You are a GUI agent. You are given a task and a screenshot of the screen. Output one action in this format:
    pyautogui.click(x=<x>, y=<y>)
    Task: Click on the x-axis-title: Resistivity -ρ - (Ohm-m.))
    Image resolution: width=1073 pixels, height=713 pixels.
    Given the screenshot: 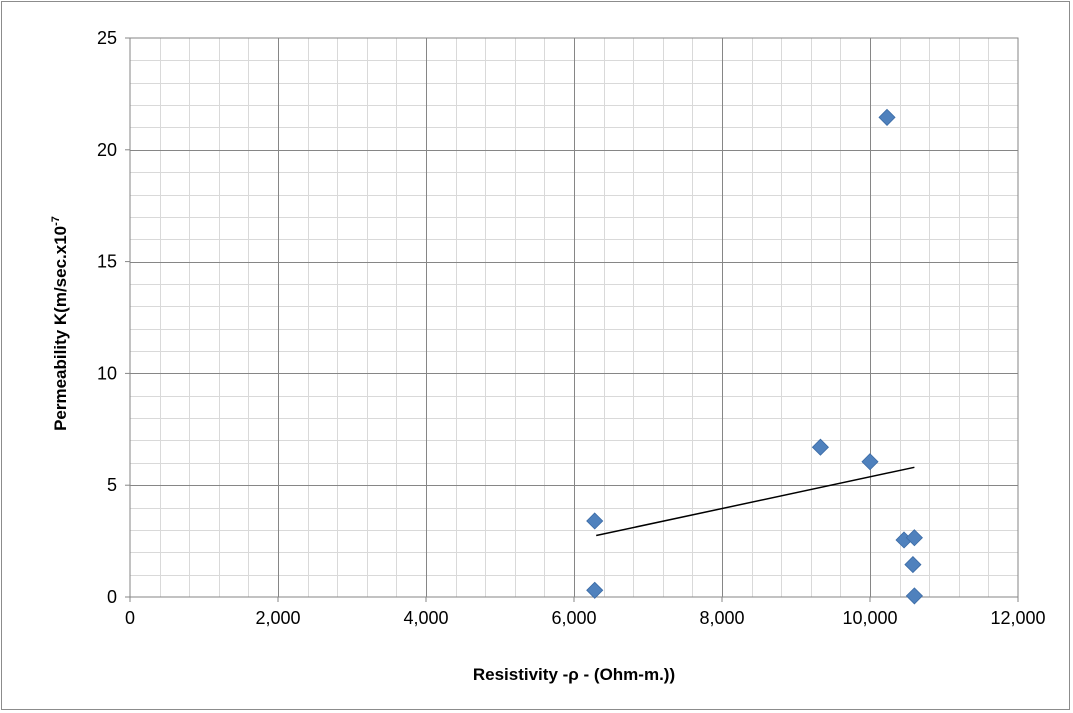 What is the action you would take?
    pyautogui.click(x=574, y=674)
    